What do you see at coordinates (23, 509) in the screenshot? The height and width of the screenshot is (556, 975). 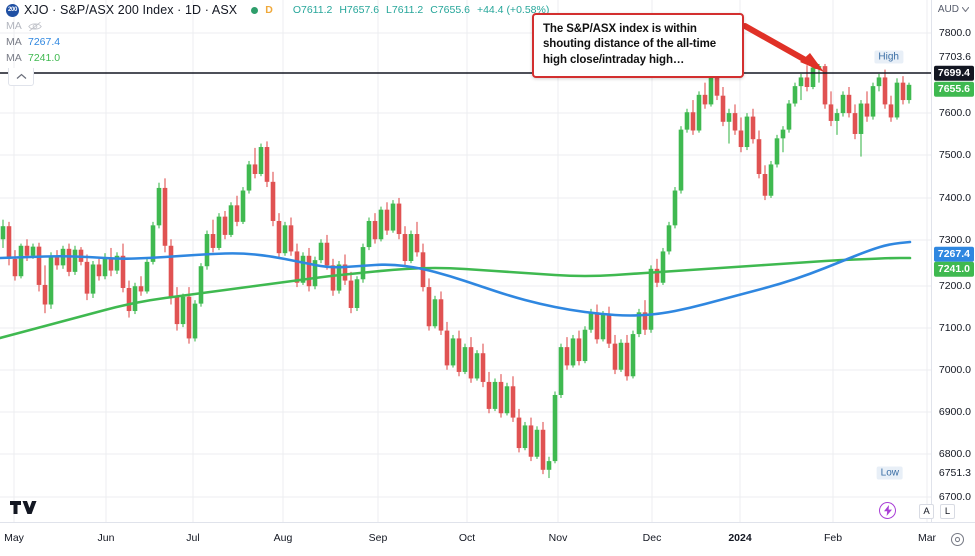 I see `tradingview-logo` at bounding box center [23, 509].